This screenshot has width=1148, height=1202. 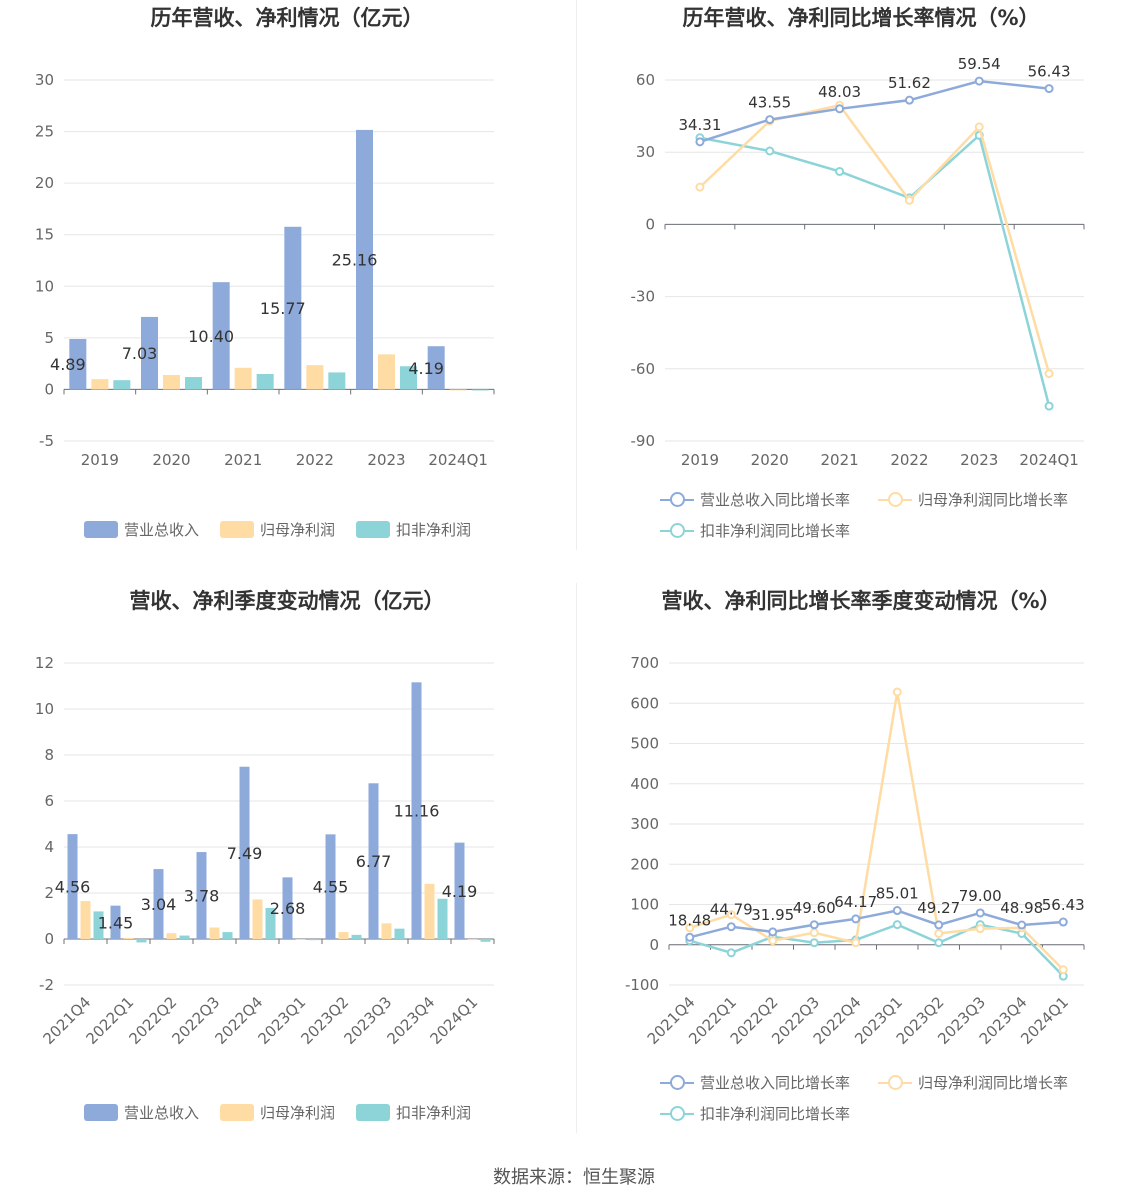 What do you see at coordinates (644, 663) in the screenshot?
I see `y-tick-label: 700` at bounding box center [644, 663].